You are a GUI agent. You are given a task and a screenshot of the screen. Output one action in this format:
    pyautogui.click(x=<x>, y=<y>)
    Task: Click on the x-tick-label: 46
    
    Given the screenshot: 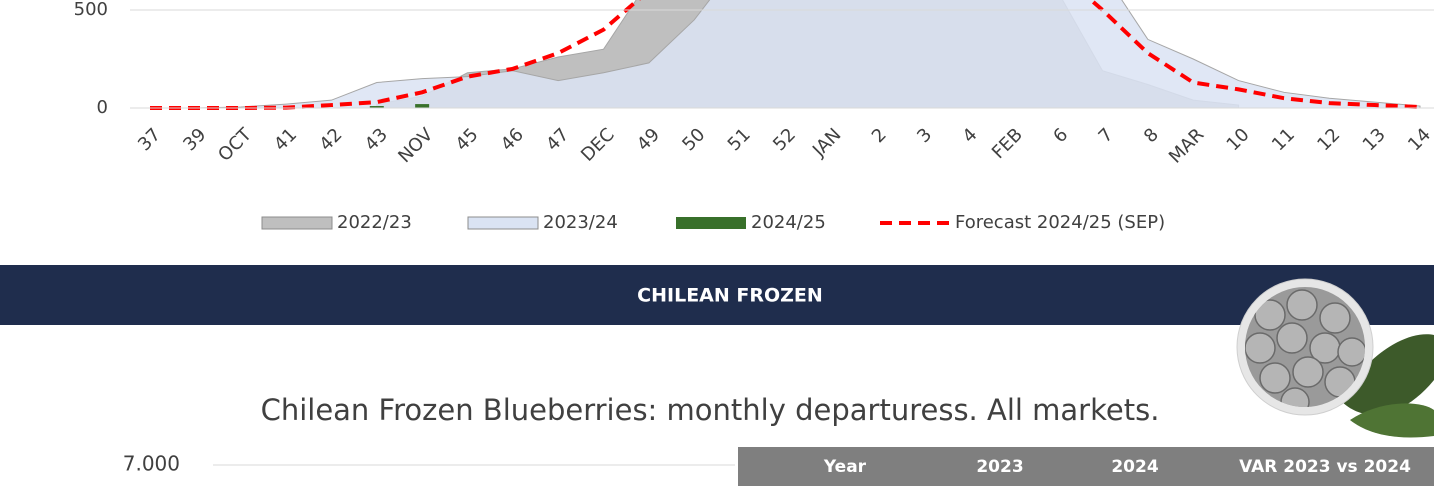 What is the action you would take?
    pyautogui.click(x=512, y=139)
    